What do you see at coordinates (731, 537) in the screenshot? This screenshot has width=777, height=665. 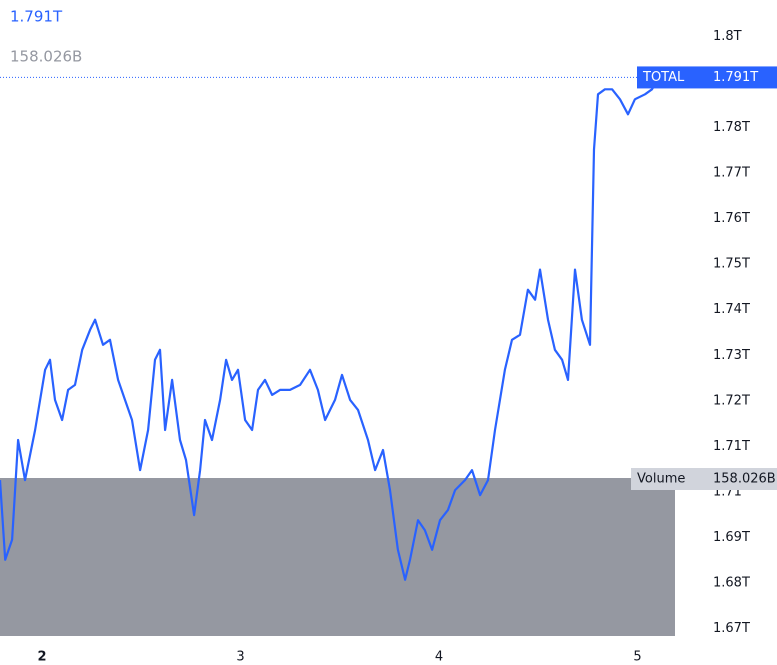 I see `y-tick-label: 1.69T` at bounding box center [731, 537].